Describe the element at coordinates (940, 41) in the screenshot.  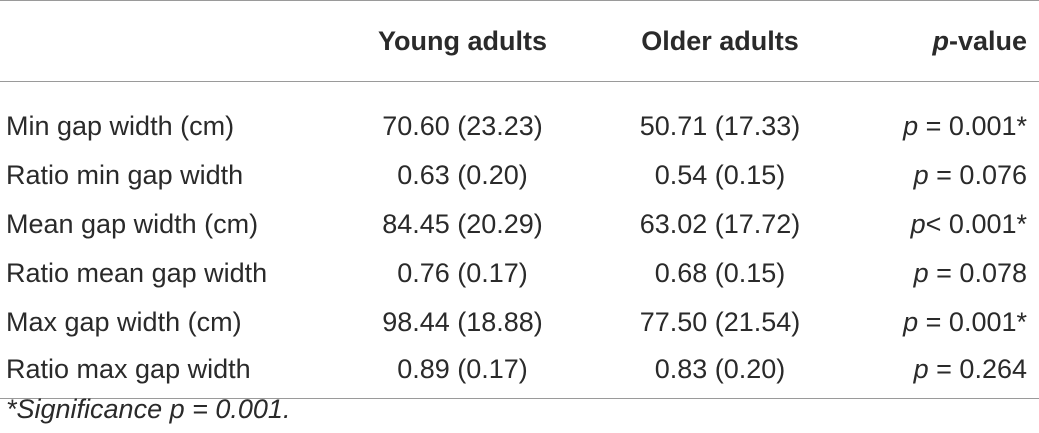
I see `header-p-italic: p` at that location.